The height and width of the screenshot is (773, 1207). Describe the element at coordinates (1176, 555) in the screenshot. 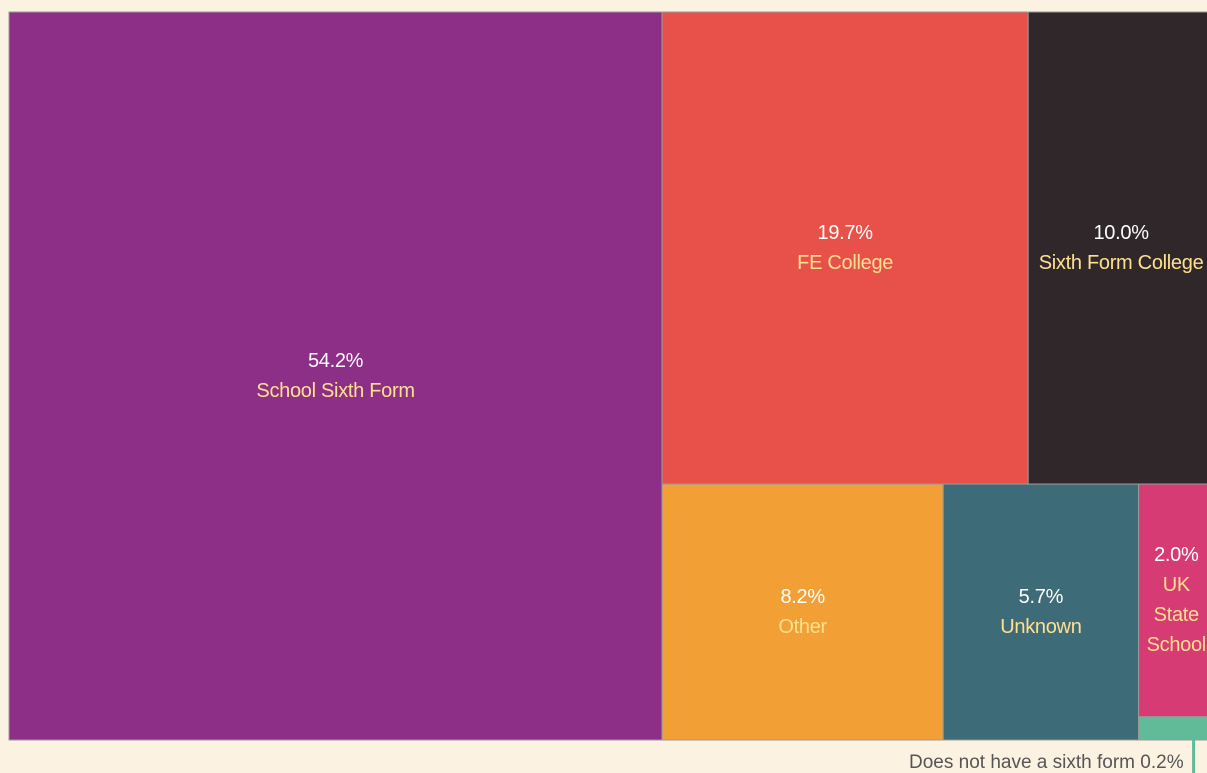

I see `cell-value-label: 2.0%` at that location.